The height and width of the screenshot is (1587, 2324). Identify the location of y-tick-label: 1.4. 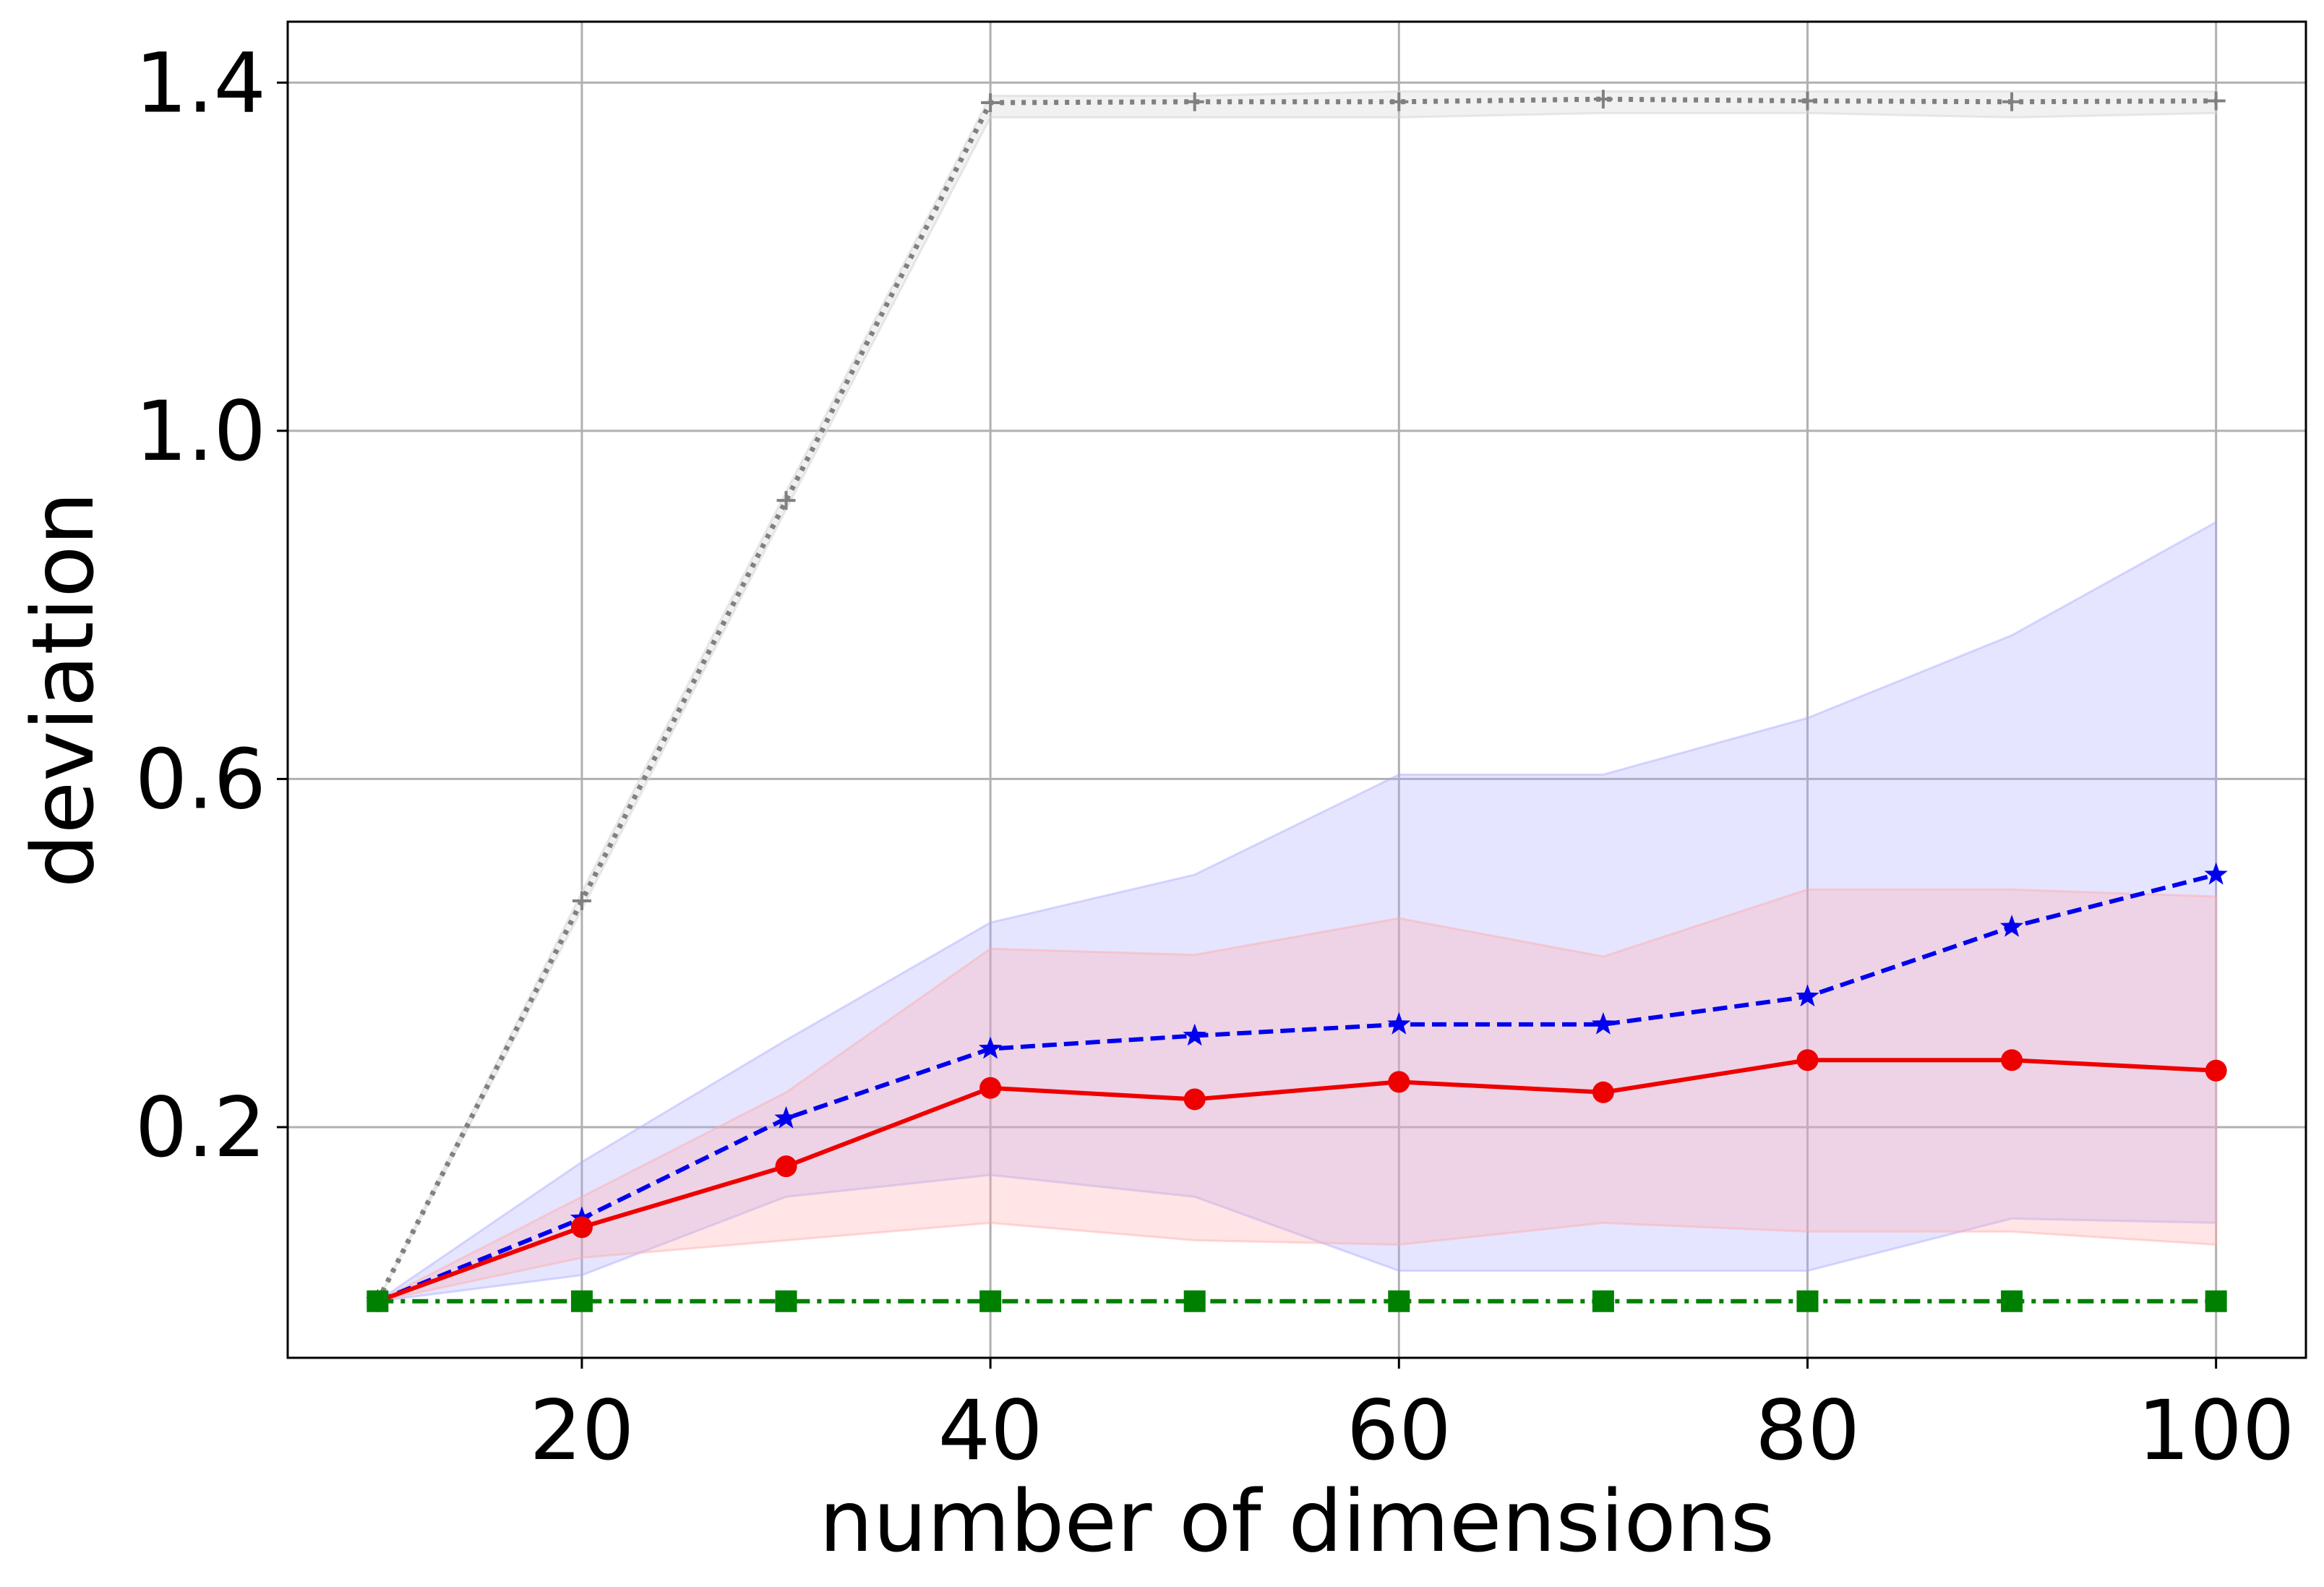
(200, 83).